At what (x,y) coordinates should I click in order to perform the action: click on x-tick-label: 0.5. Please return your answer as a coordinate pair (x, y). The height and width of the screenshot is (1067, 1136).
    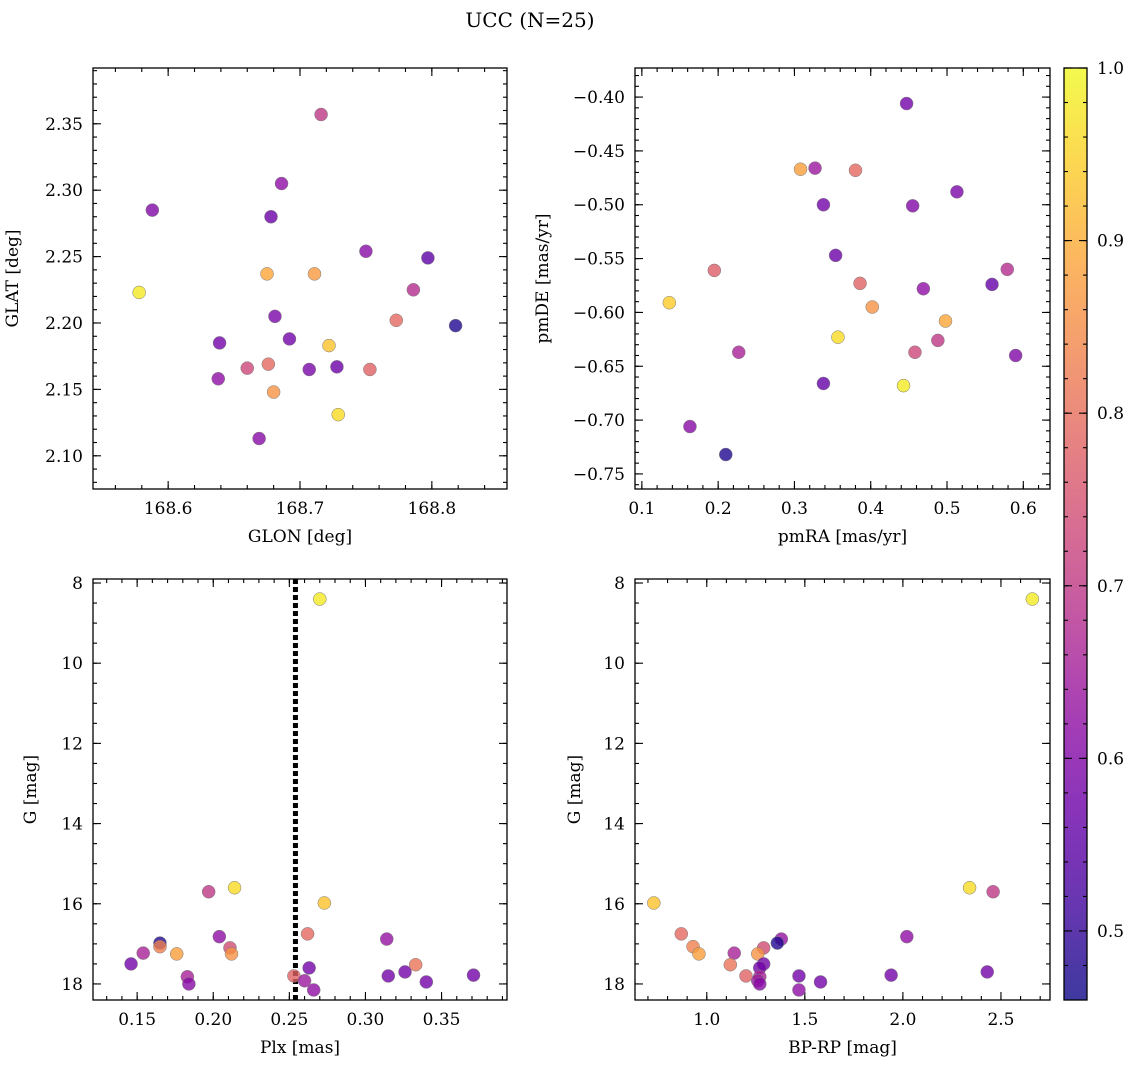
    Looking at the image, I should click on (946, 509).